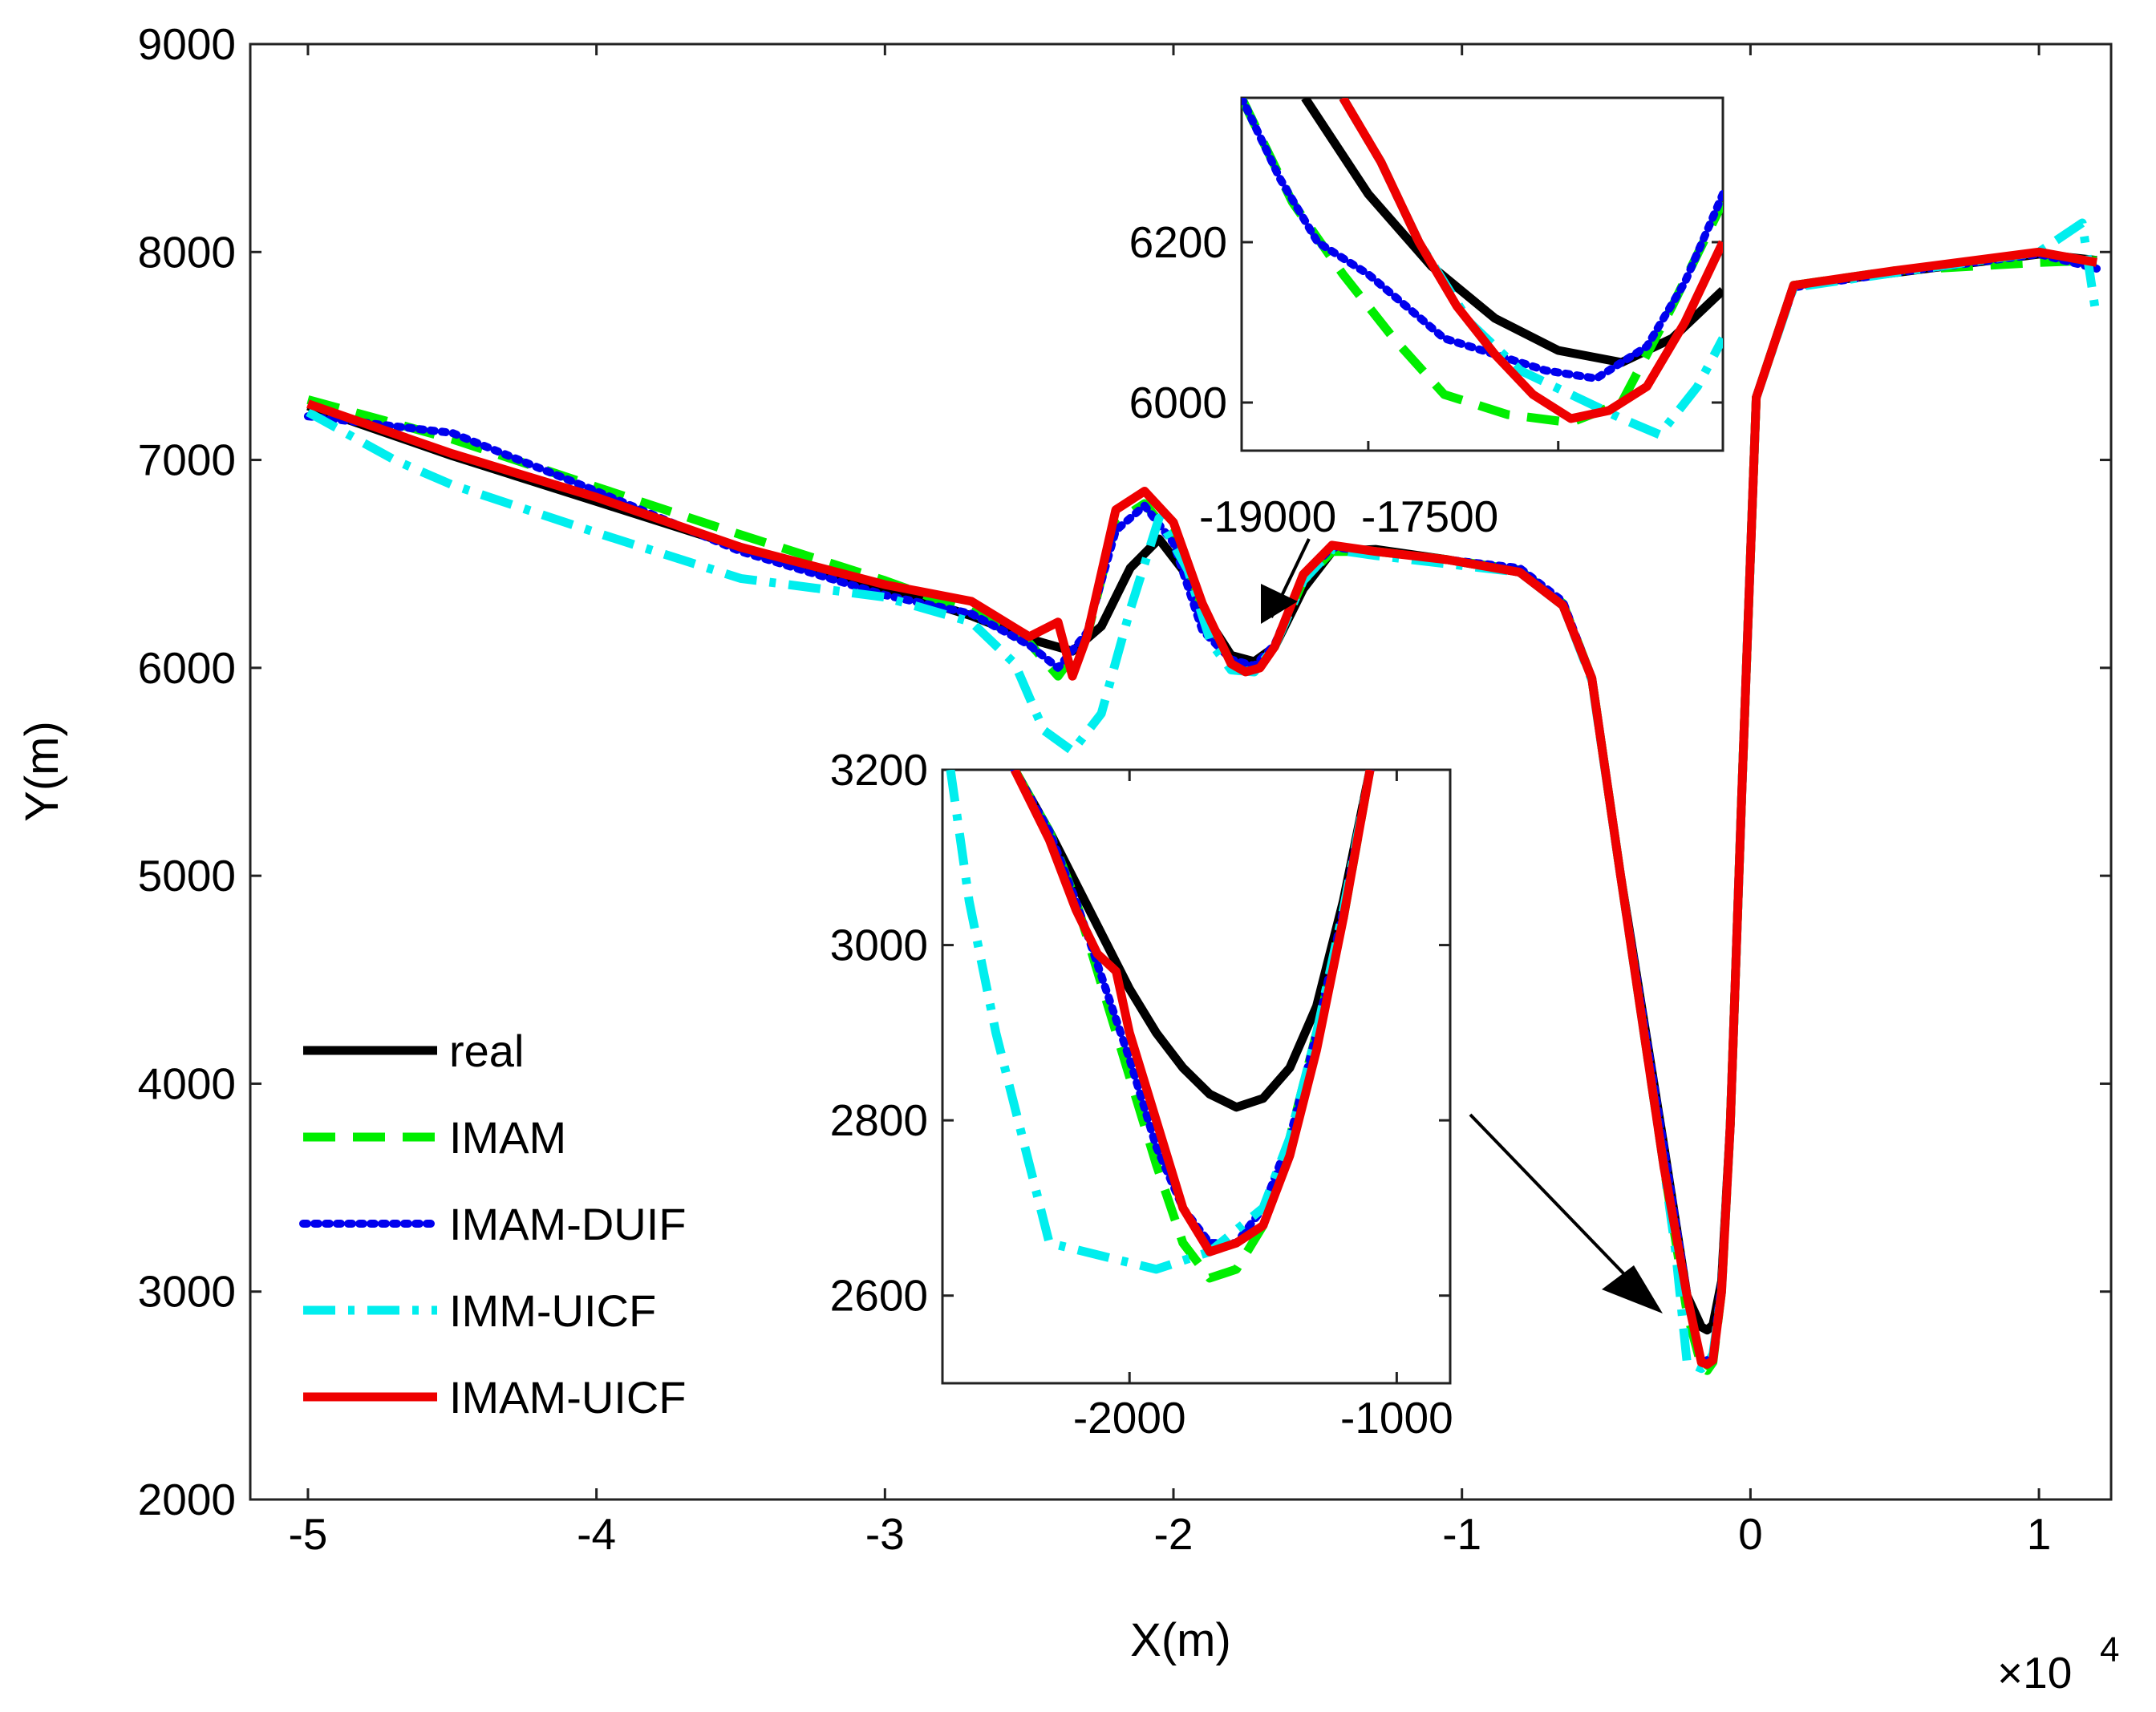 The image size is (2156, 1712). Describe the element at coordinates (42, 771) in the screenshot. I see `y-axis-label: Y(m)` at that location.